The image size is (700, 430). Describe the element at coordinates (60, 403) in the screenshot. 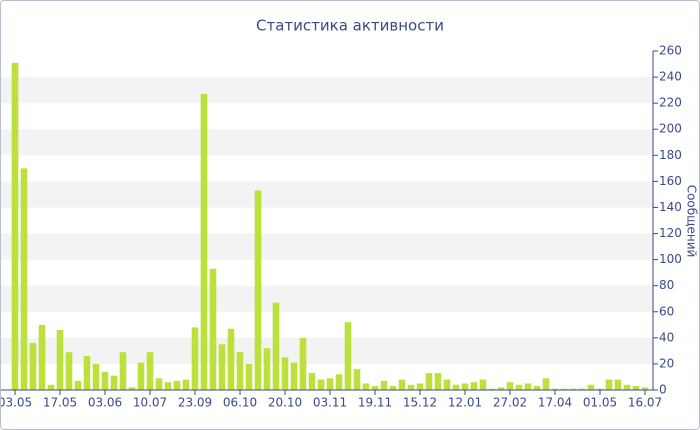

I see `x-tick-label: 17.05` at that location.